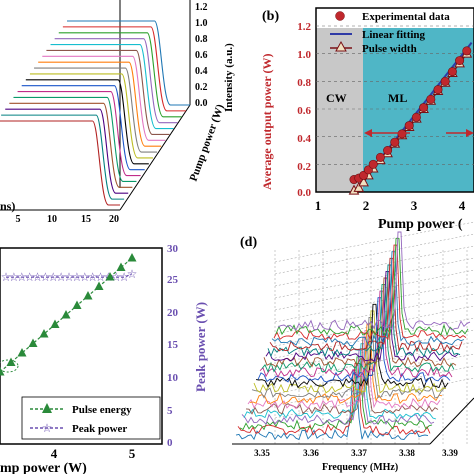 Image resolution: width=474 pixels, height=474 pixels. I want to click on panel-c-frame, so click(81, 346).